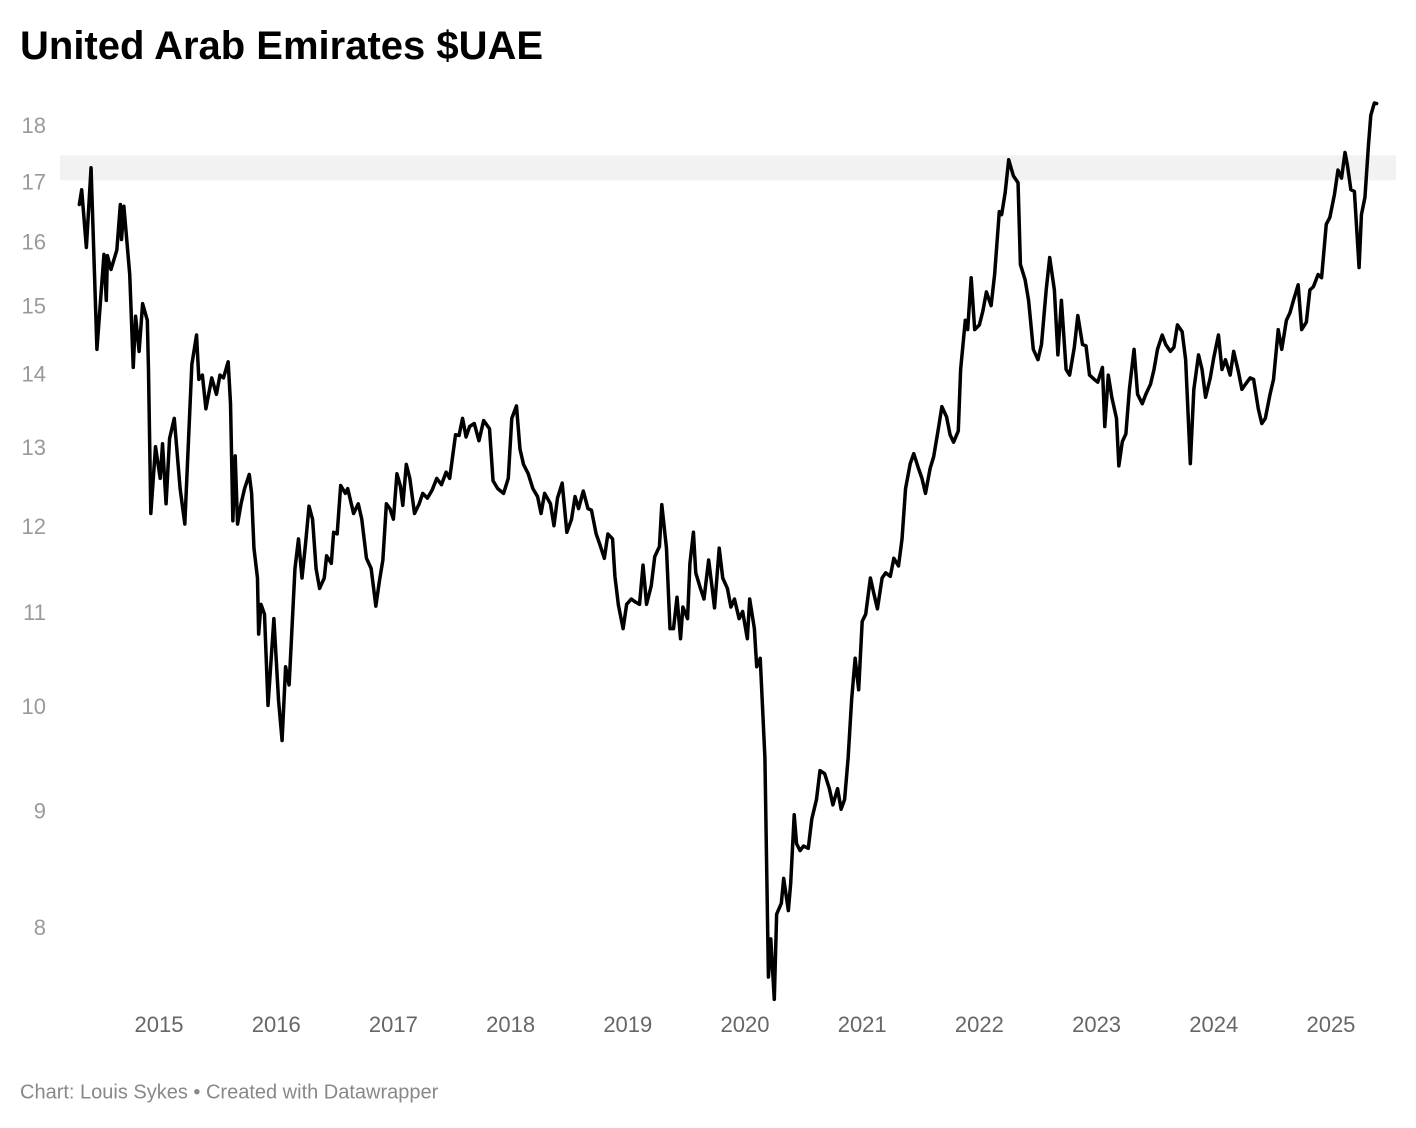 The image size is (1416, 1128). What do you see at coordinates (281, 46) in the screenshot?
I see `chart-title: United Arab Emirates $UAE` at bounding box center [281, 46].